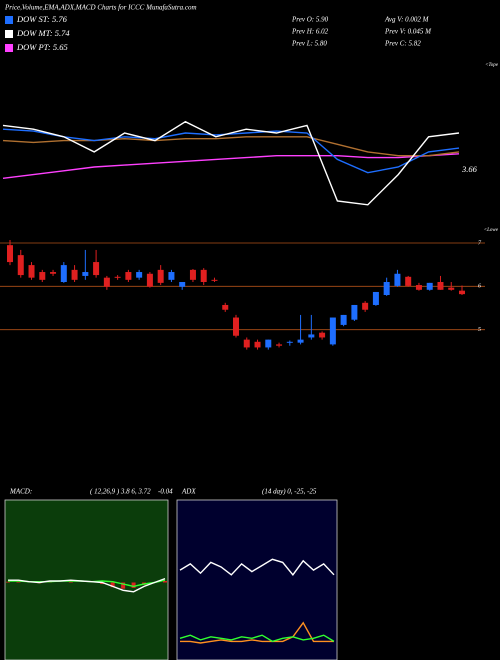 Image resolution: width=500 pixels, height=660 pixels. I want to click on panel-title: ADX, so click(188, 492).